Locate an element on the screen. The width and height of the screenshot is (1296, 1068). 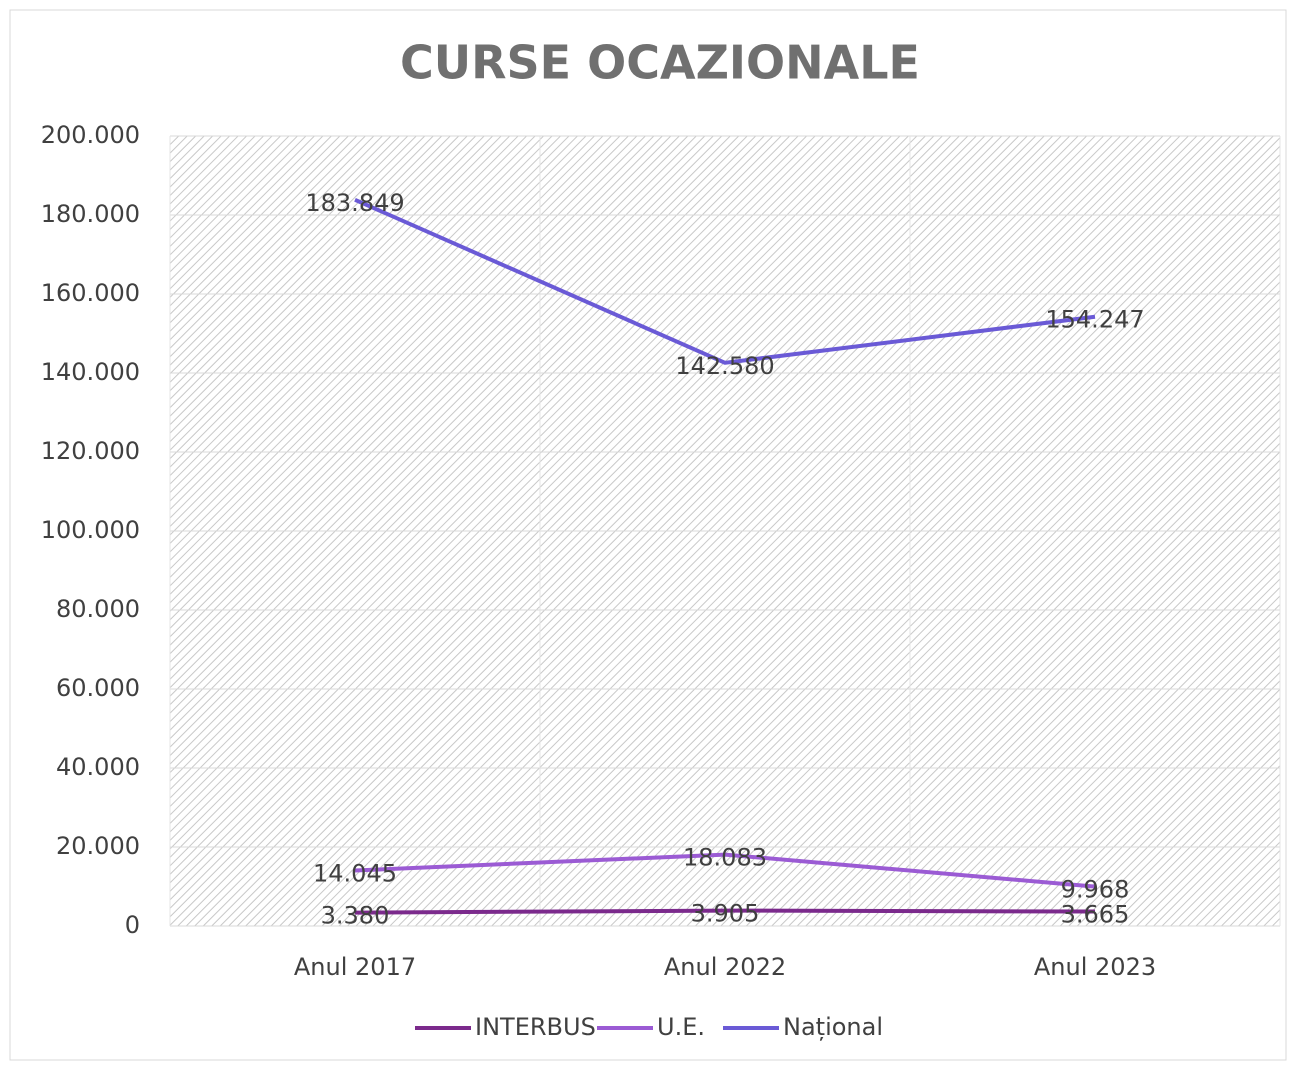
data-label: 3.665 is located at coordinates (1095, 915).